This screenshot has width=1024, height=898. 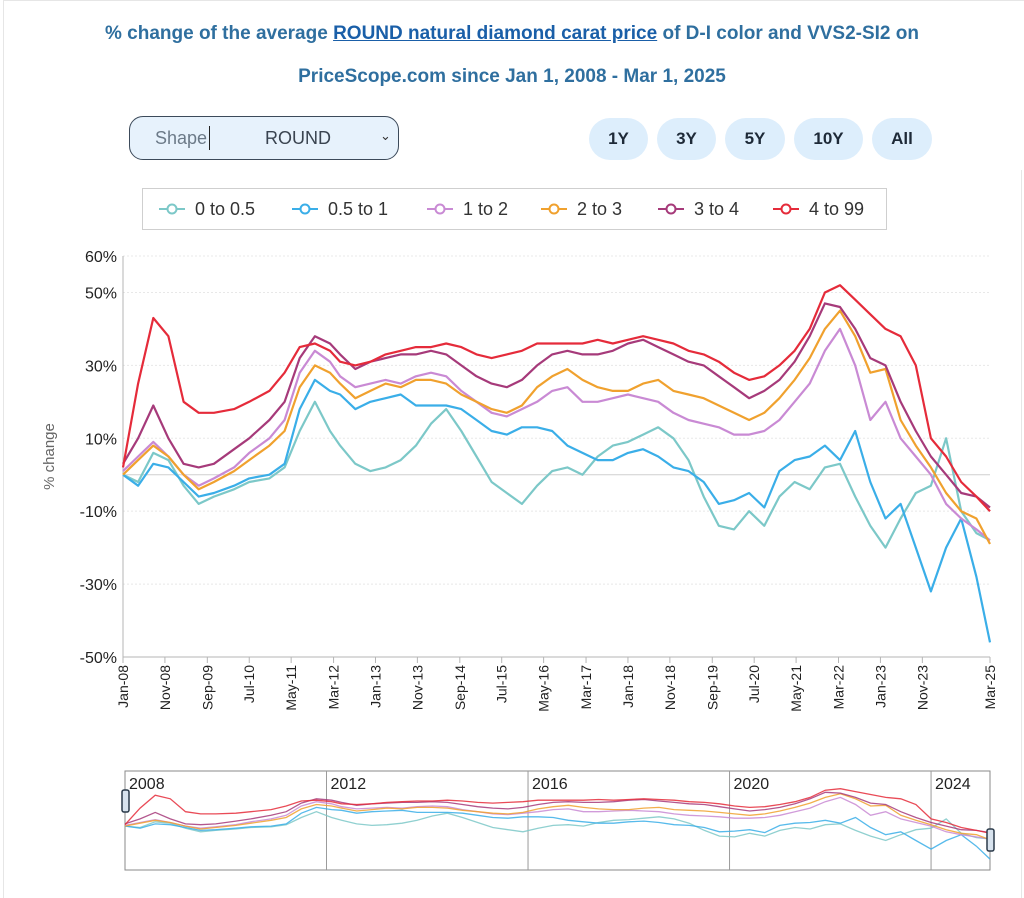 I want to click on x-tick-label: Sep-14, so click(x=460, y=687).